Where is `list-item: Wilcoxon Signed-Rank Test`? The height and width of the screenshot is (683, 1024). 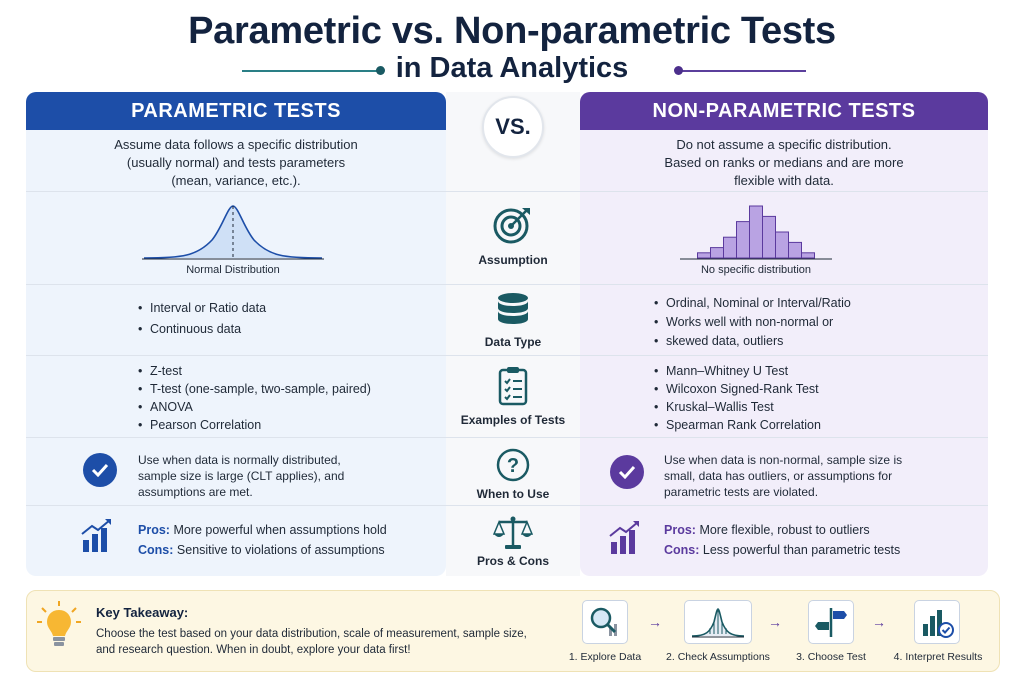
list-item: Wilcoxon Signed-Rank Test is located at coordinates (737, 389).